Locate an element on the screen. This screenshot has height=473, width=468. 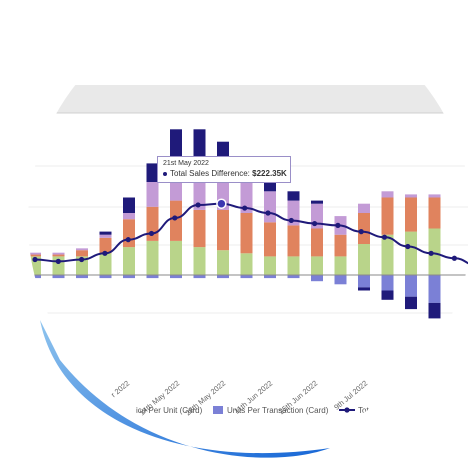
header-bar is located at coordinates (248, 99).